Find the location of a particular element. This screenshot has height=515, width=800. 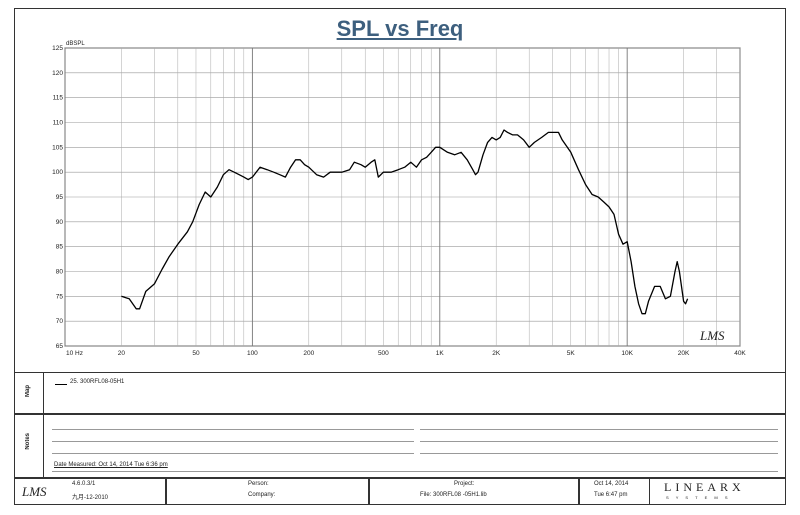

y-tick-label: 120 is located at coordinates (57, 73).